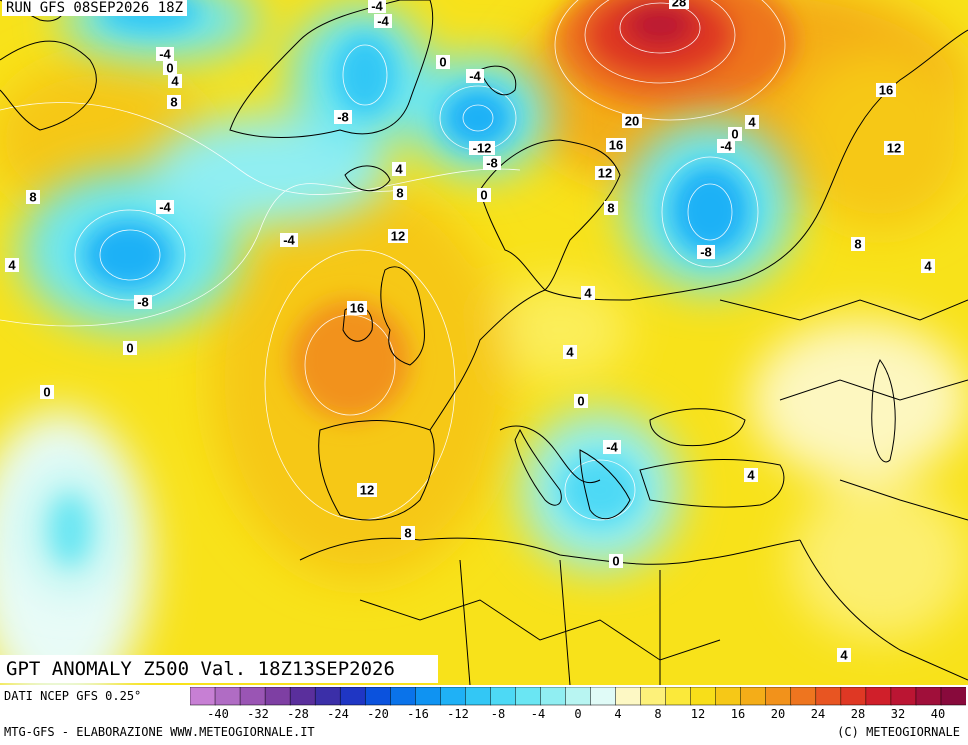 The width and height of the screenshot is (968, 745). Describe the element at coordinates (95, 8) in the screenshot. I see `run-label: RUN GFS 08SEP2026 18Z` at that location.